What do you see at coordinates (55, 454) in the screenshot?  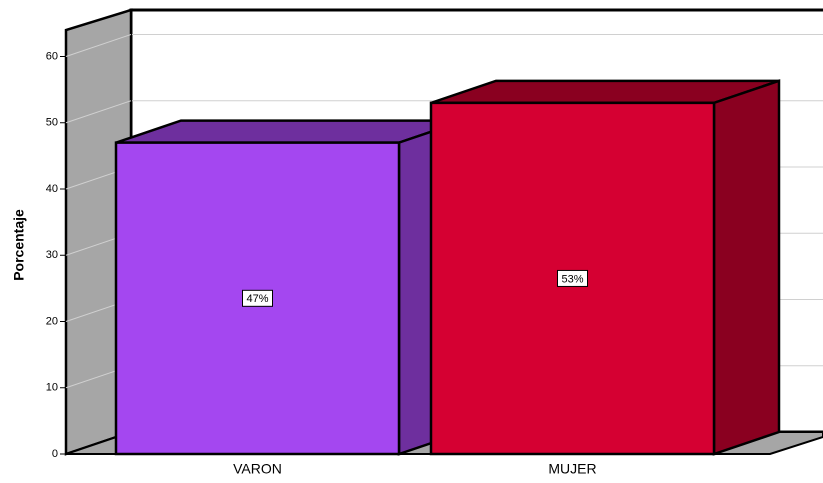 I see `y-tick-label: 0` at bounding box center [55, 454].